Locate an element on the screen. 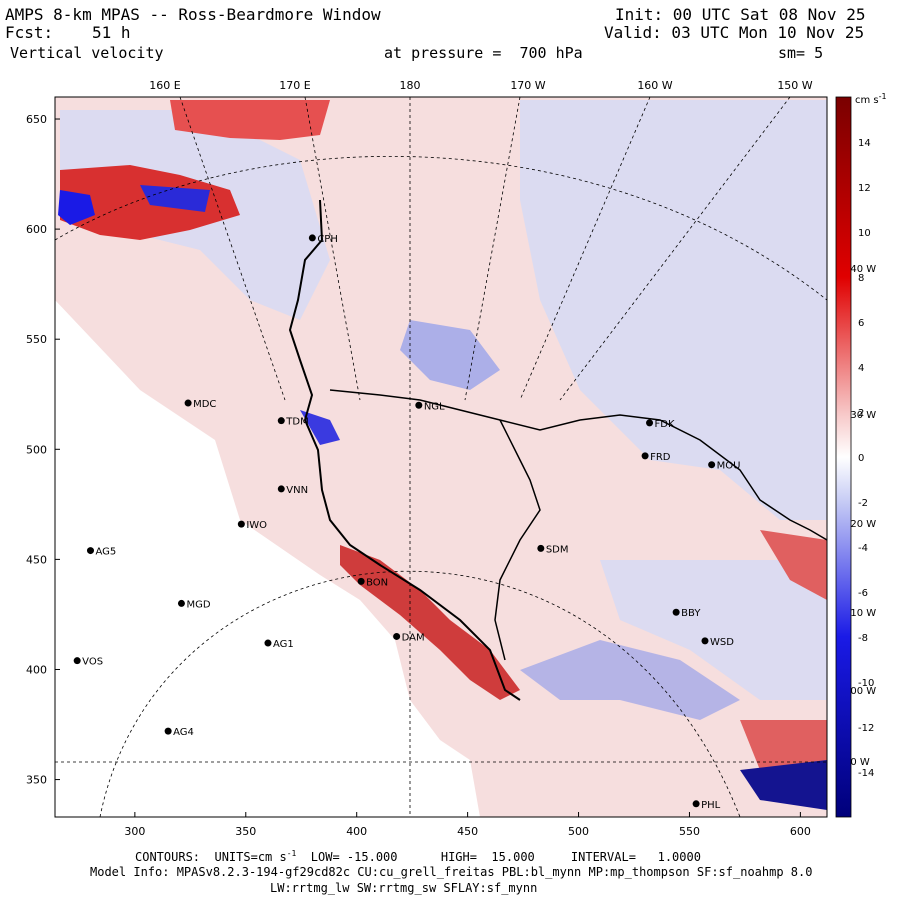 The height and width of the screenshot is (900, 900). station-vos: VOS is located at coordinates (88, 662).